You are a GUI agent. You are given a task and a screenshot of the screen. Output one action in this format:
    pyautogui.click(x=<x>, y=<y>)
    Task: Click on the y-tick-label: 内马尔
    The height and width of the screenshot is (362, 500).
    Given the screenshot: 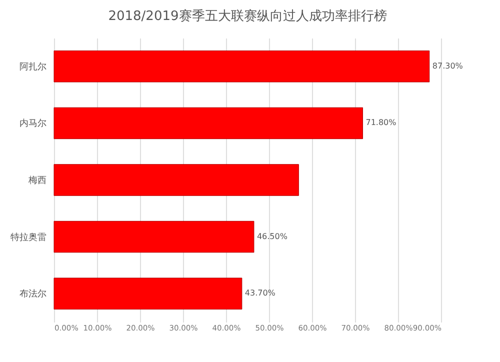 What is the action you would take?
    pyautogui.click(x=33, y=124)
    